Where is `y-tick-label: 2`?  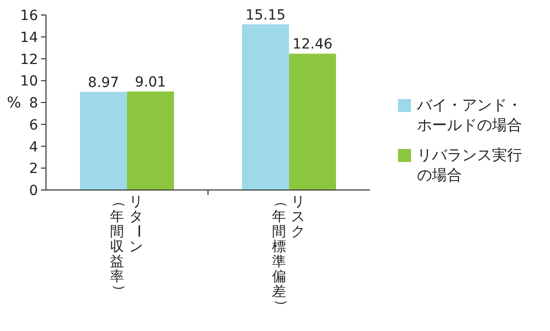 y-tick-label: 2 is located at coordinates (33, 169).